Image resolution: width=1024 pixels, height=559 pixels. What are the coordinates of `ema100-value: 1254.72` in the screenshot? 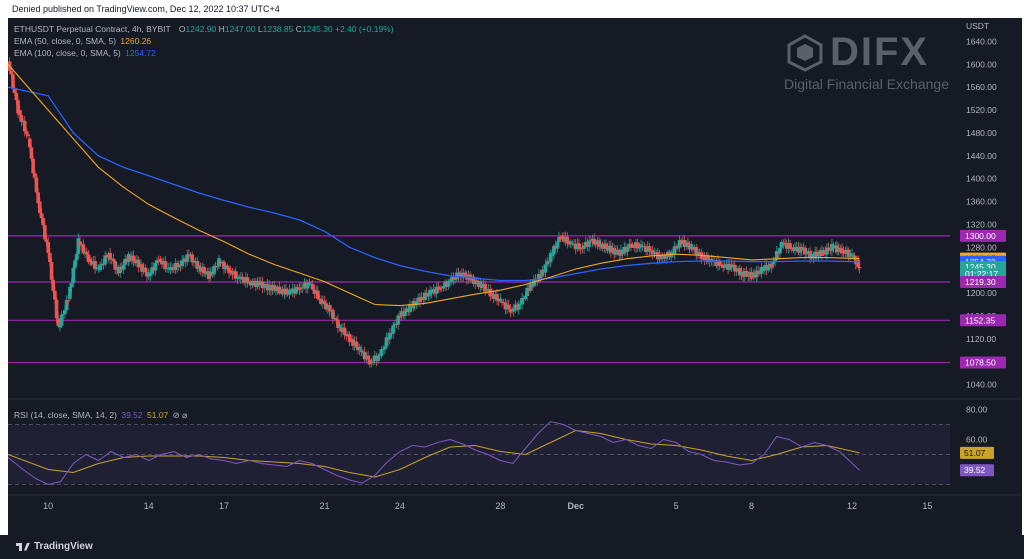 It's located at (140, 53).